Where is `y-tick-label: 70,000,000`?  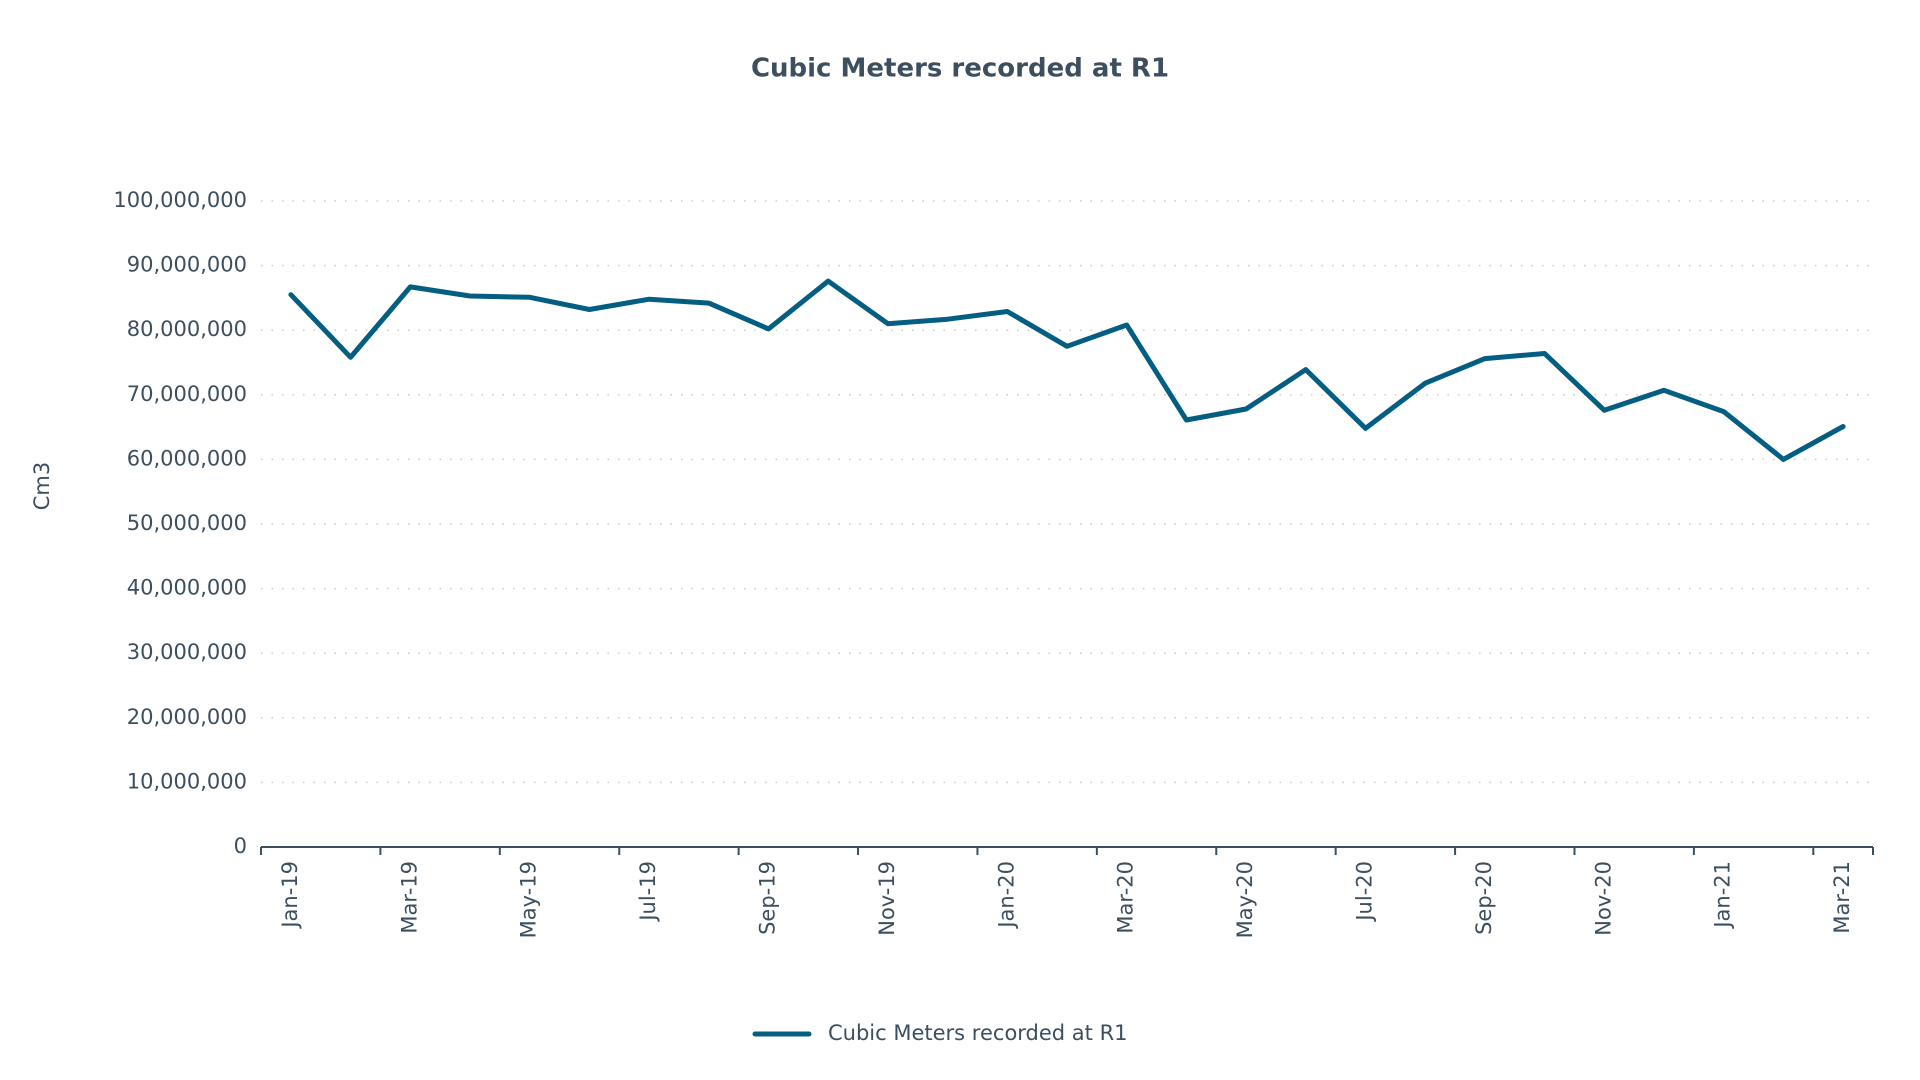 y-tick-label: 70,000,000 is located at coordinates (187, 394).